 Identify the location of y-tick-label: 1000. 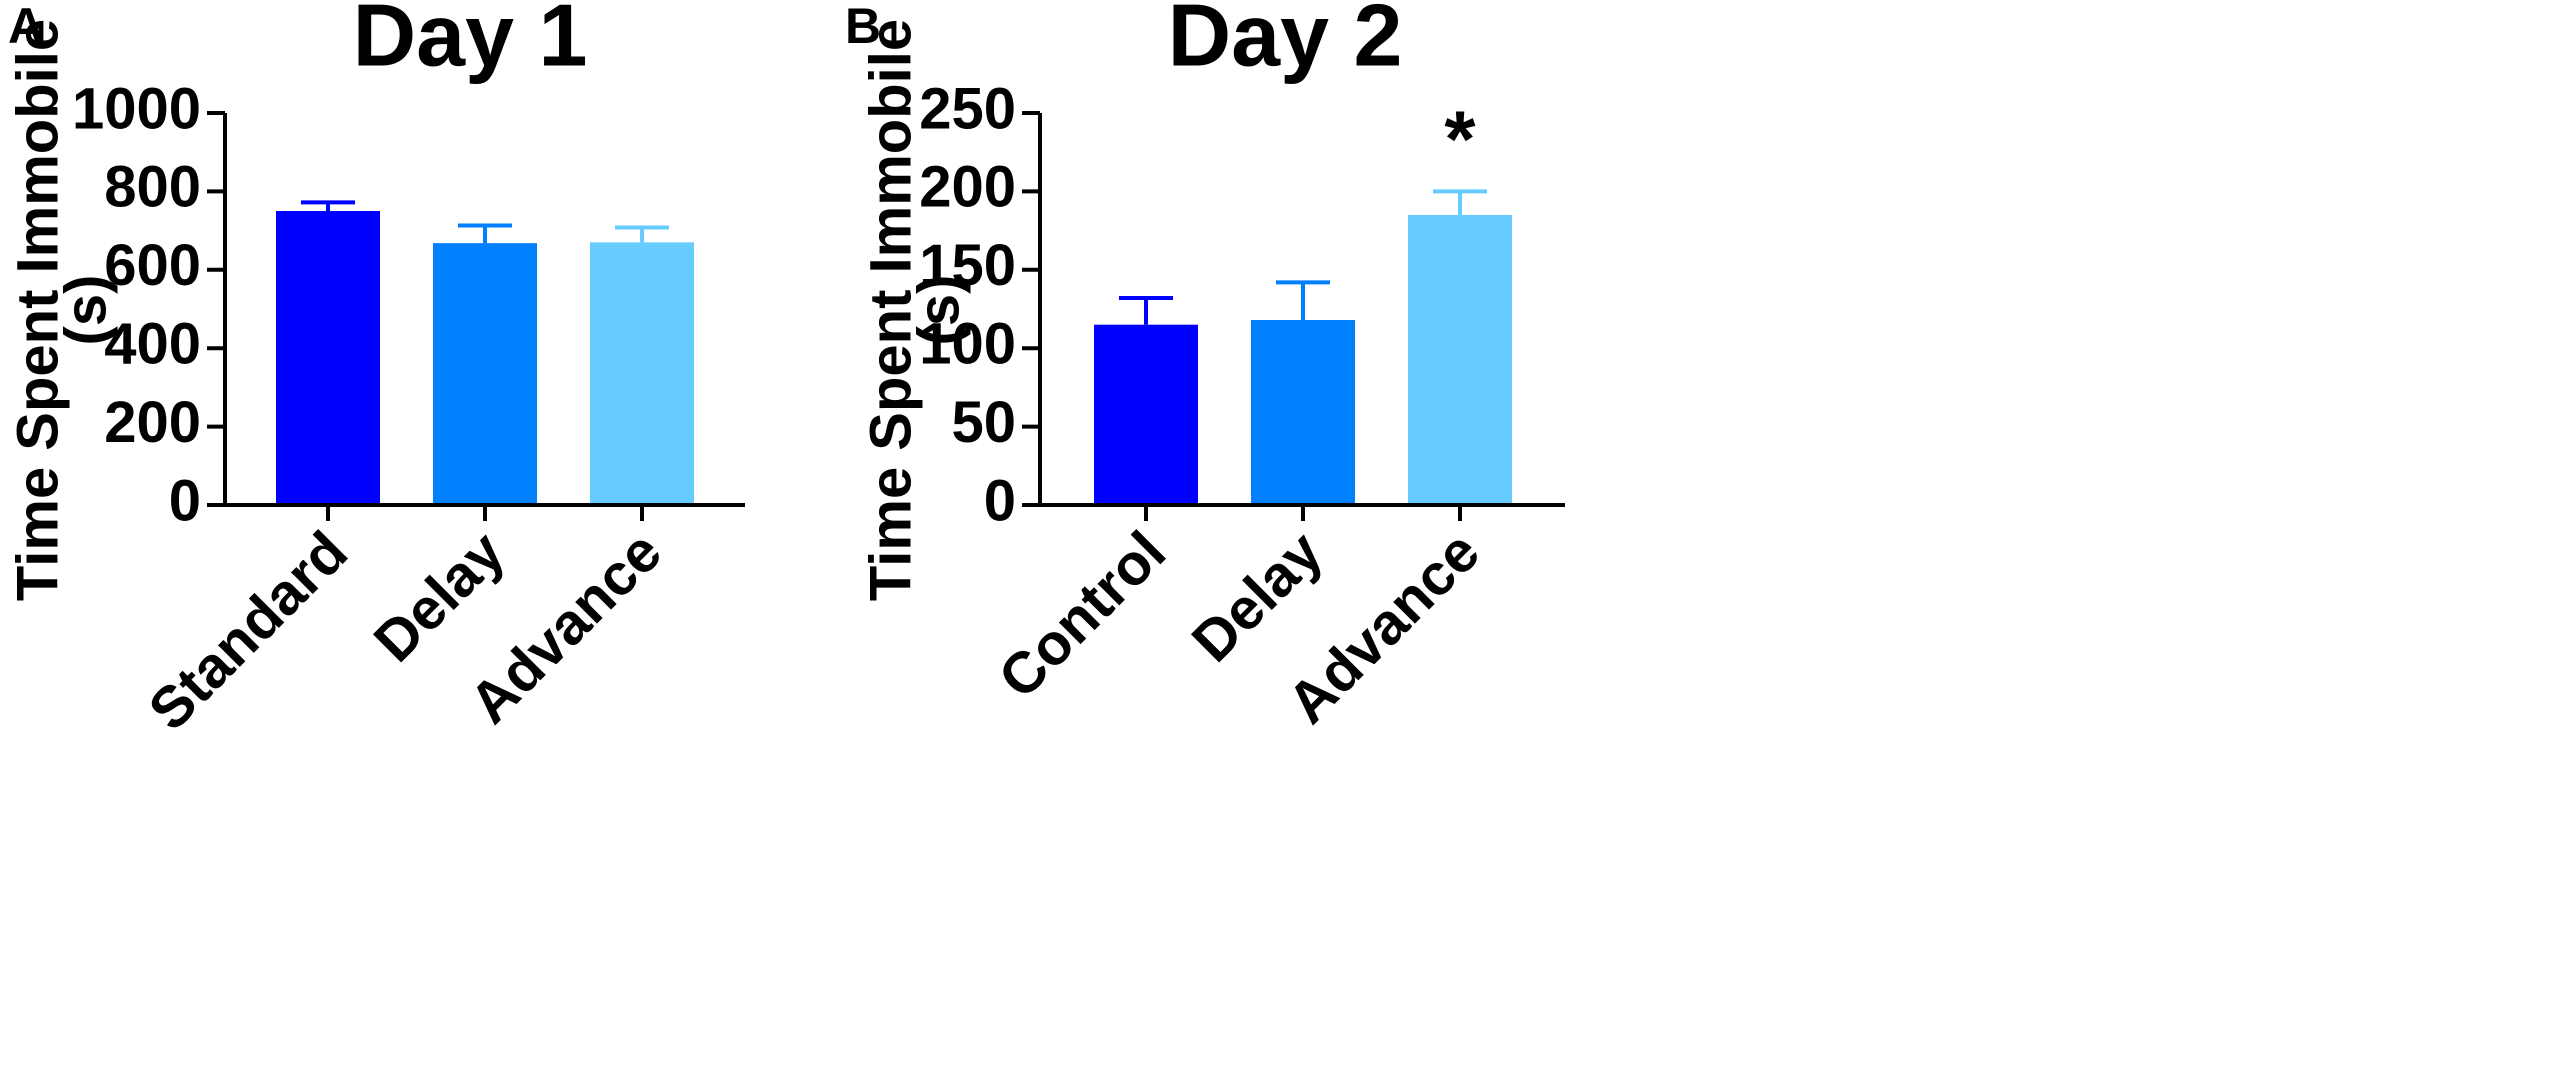
(136, 108).